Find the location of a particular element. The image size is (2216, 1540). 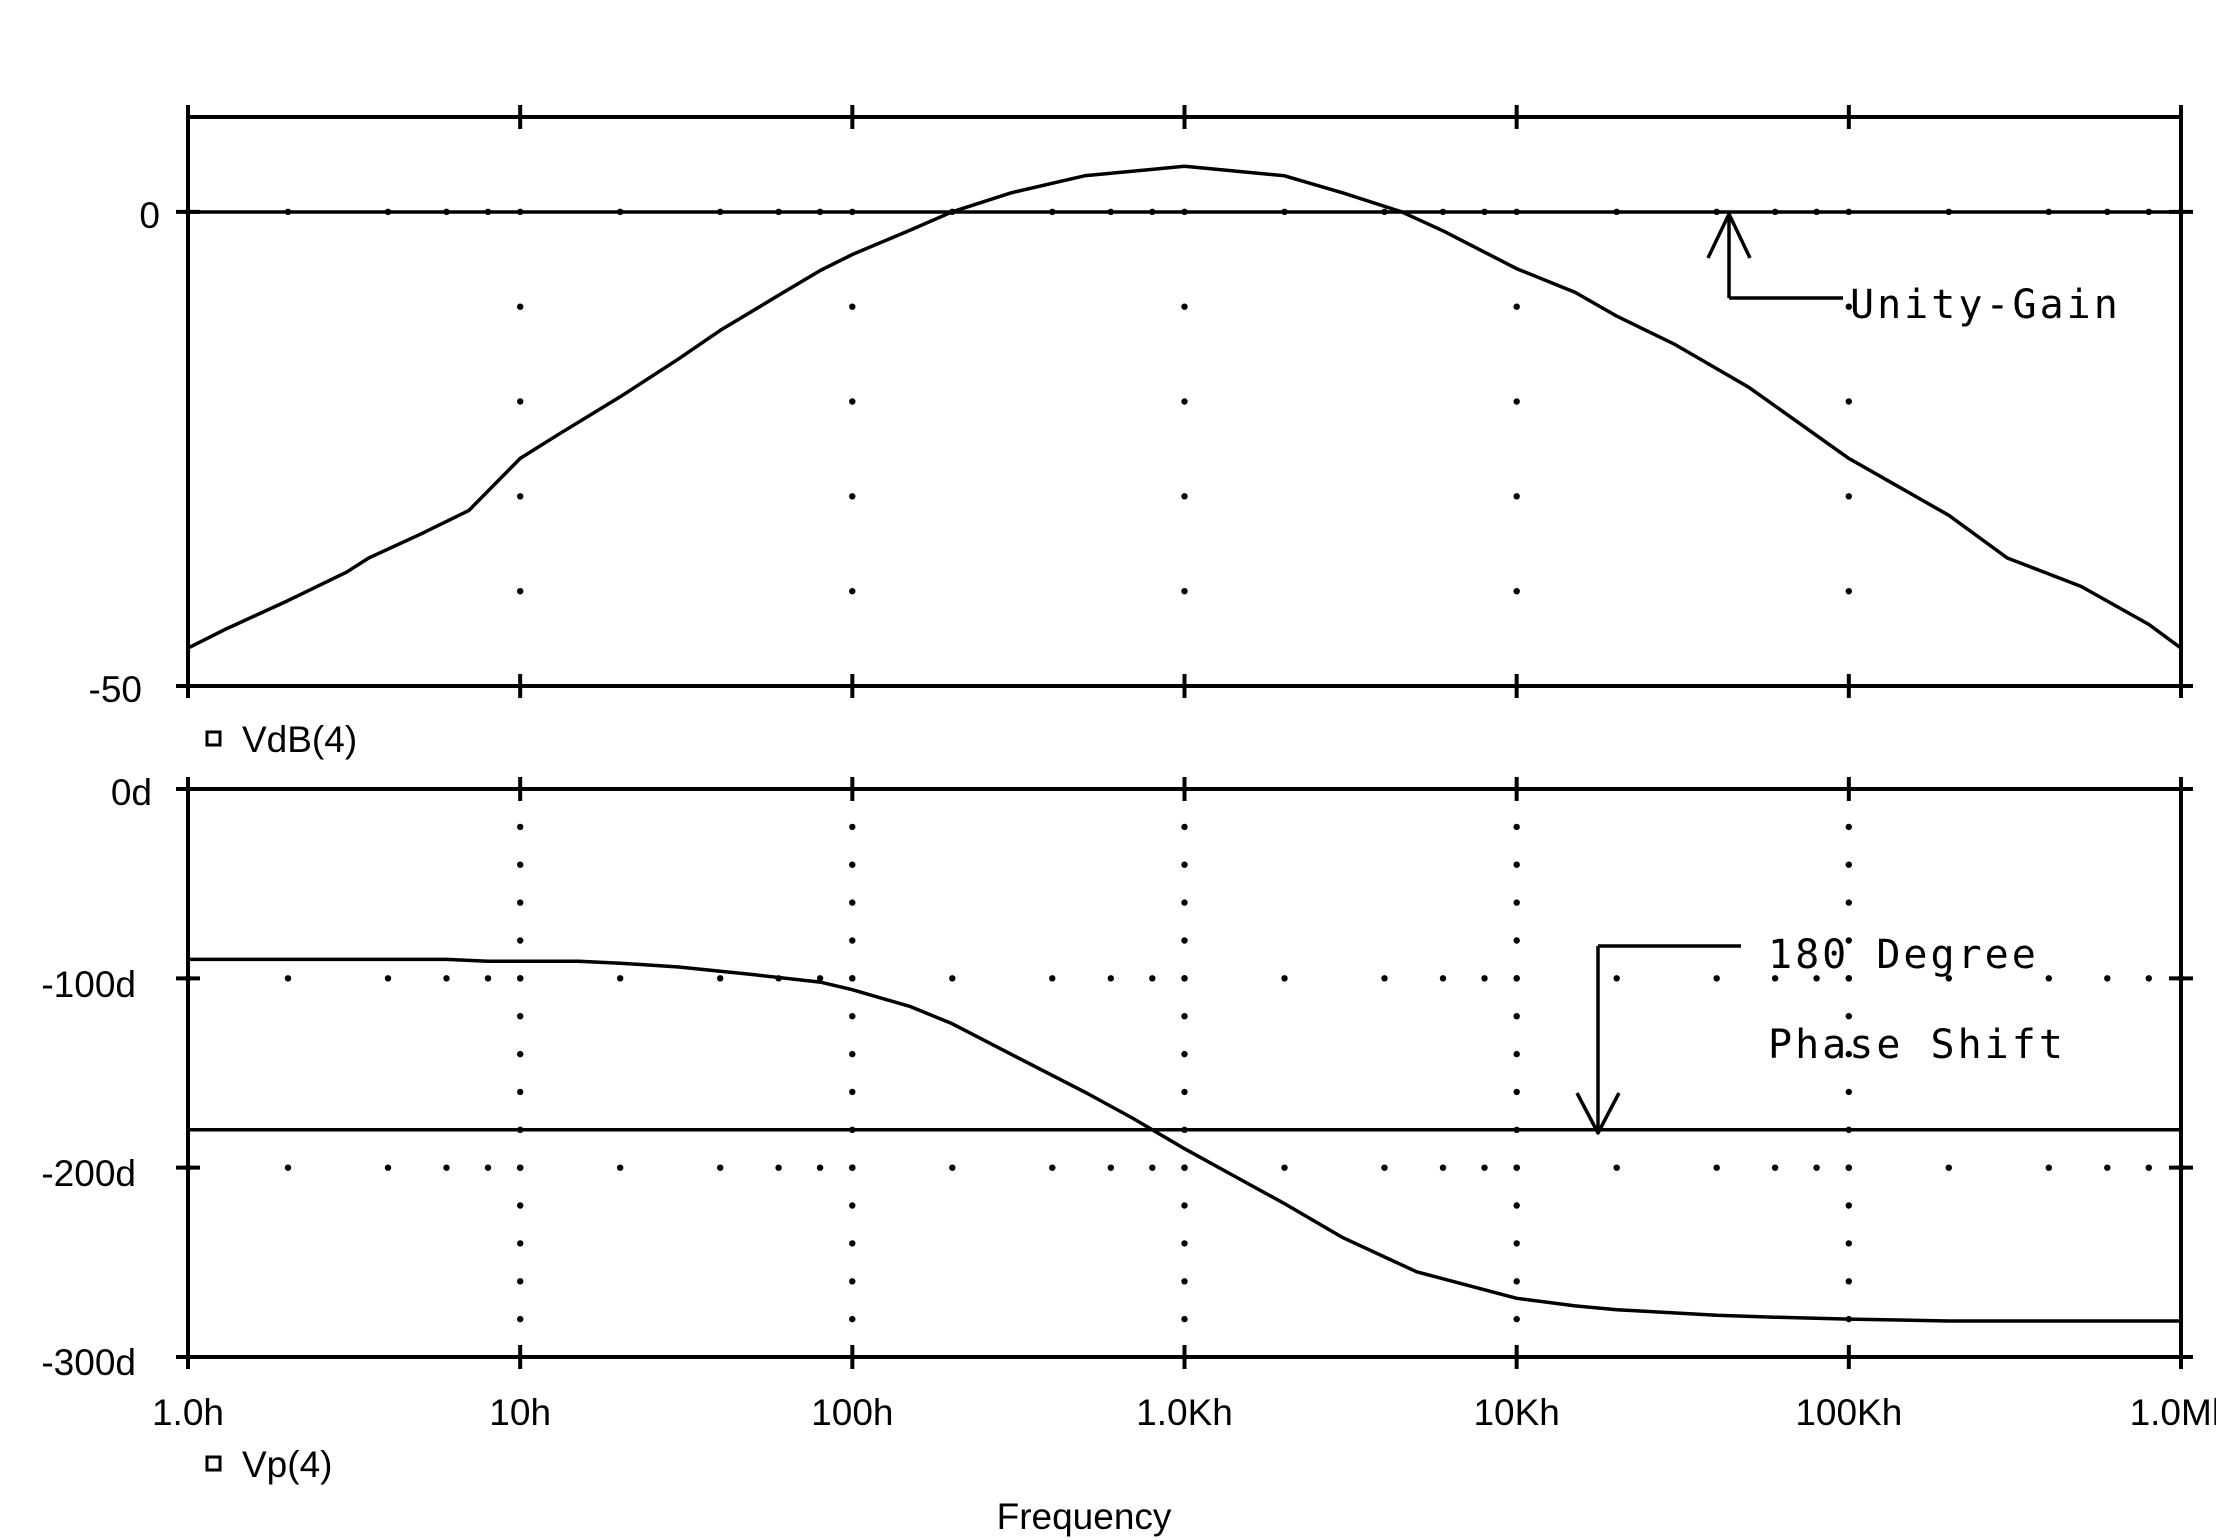

phase-ytick-label-2: -200d is located at coordinates (88, 1173).